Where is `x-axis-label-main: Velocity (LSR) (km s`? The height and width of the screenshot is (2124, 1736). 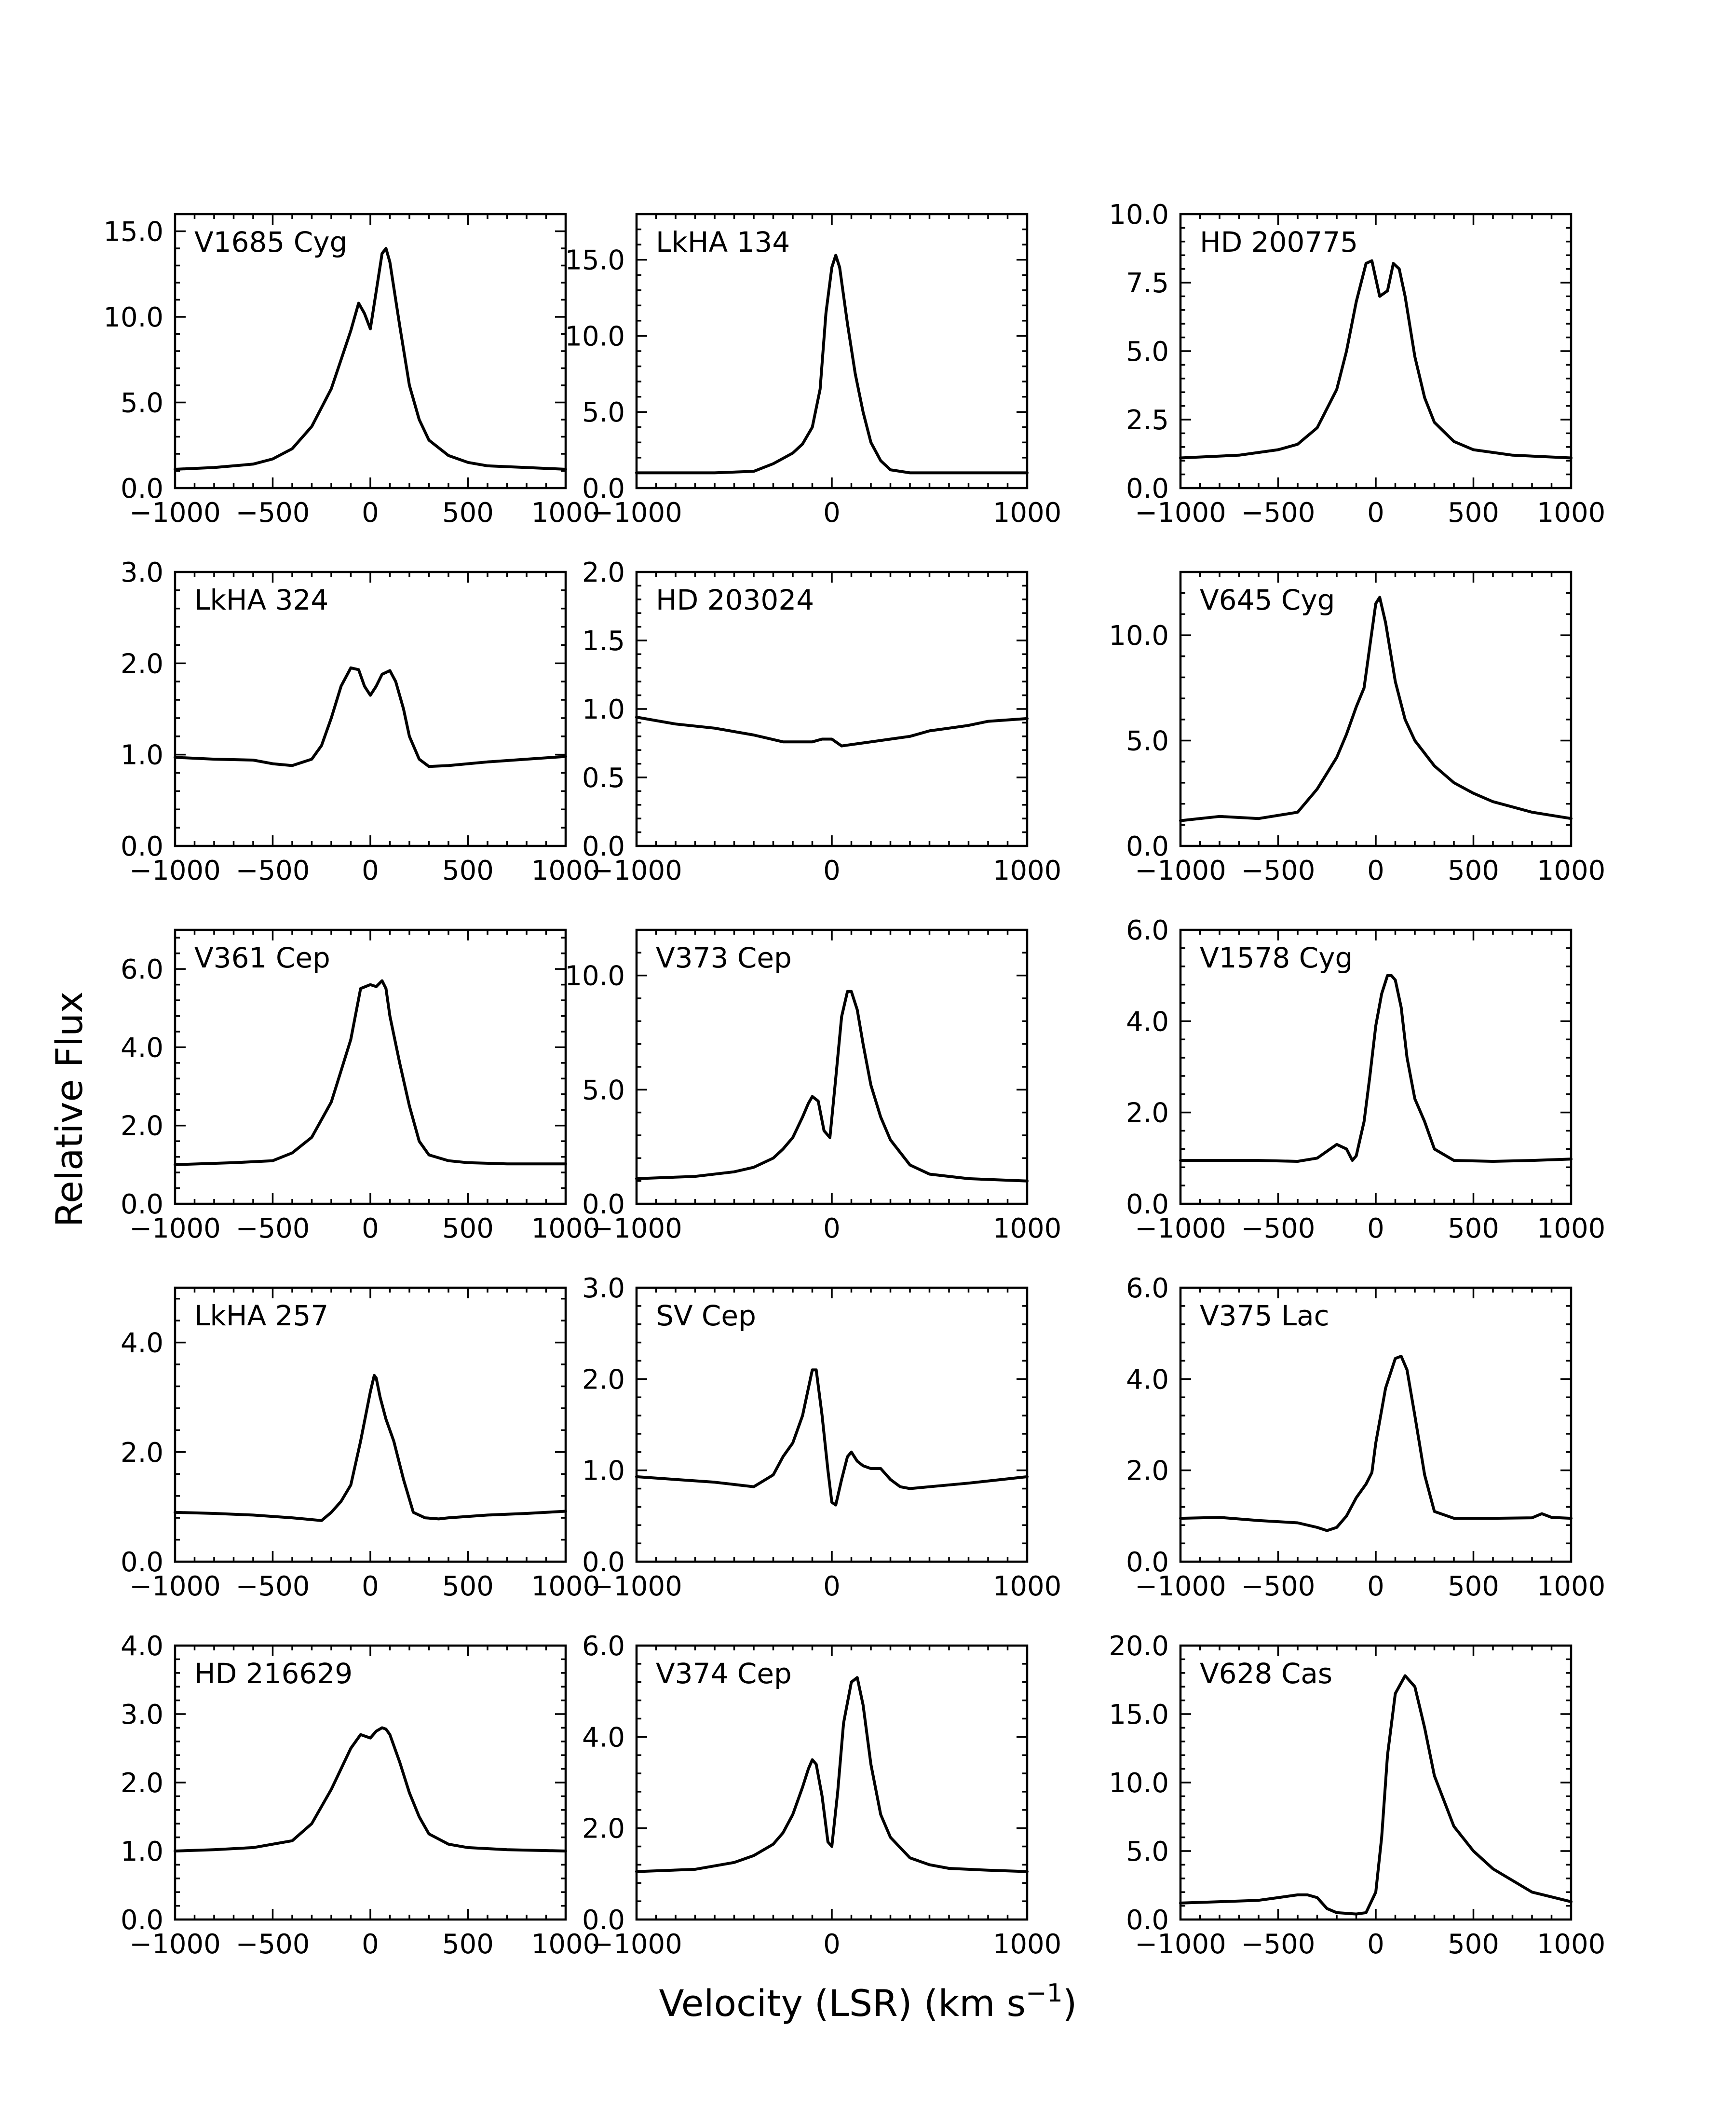
x-axis-label-main: Velocity (LSR) (km s is located at coordinates (842, 2004).